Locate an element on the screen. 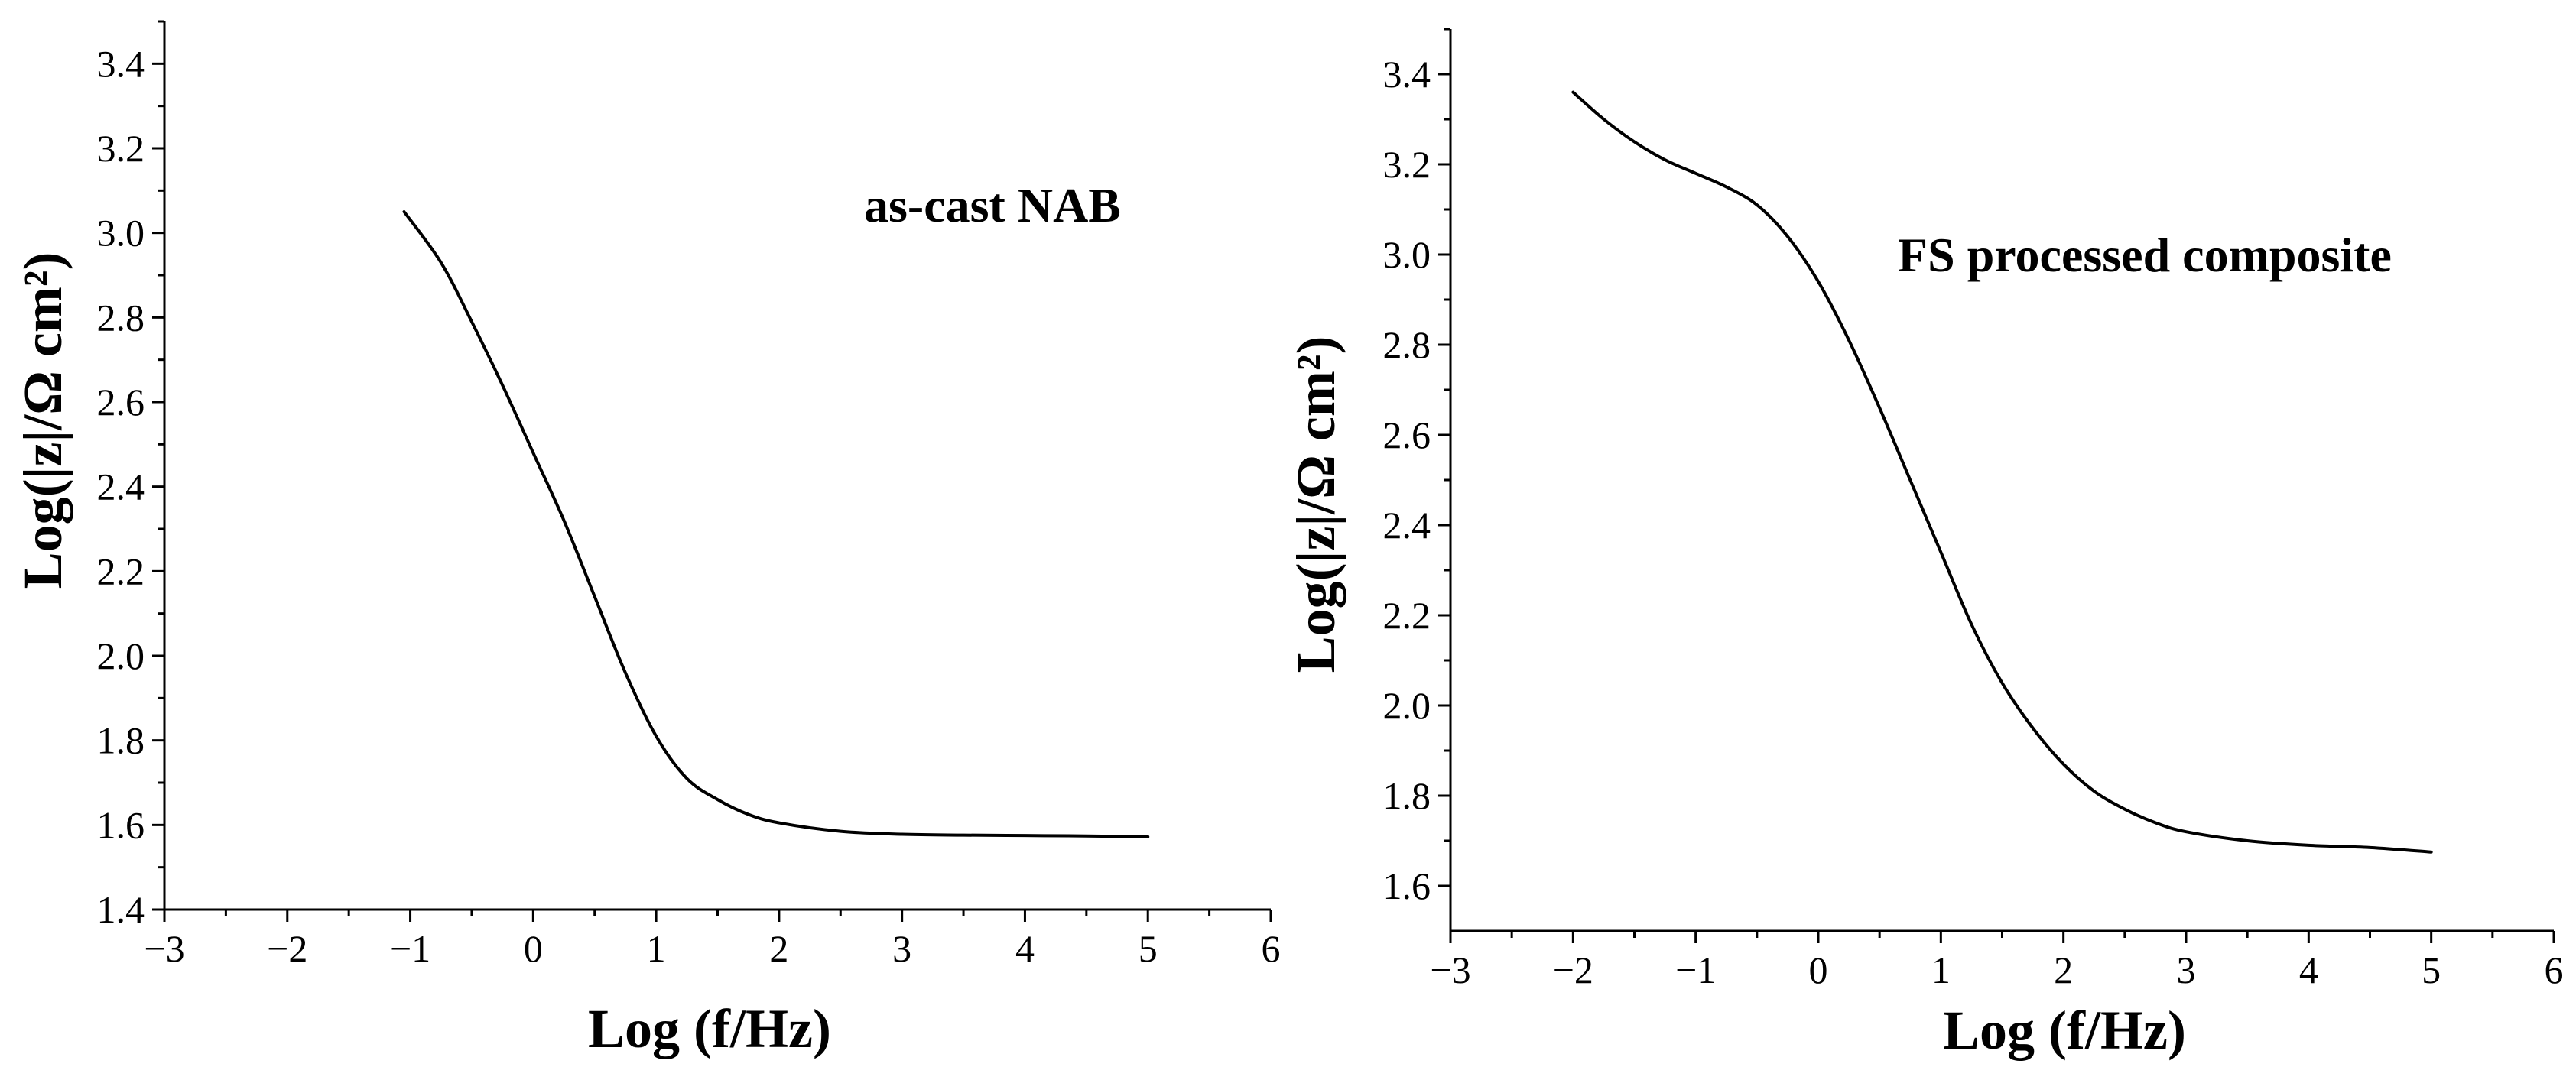 The height and width of the screenshot is (1080, 2576). chart-annotation: as-cast NAB is located at coordinates (993, 205).